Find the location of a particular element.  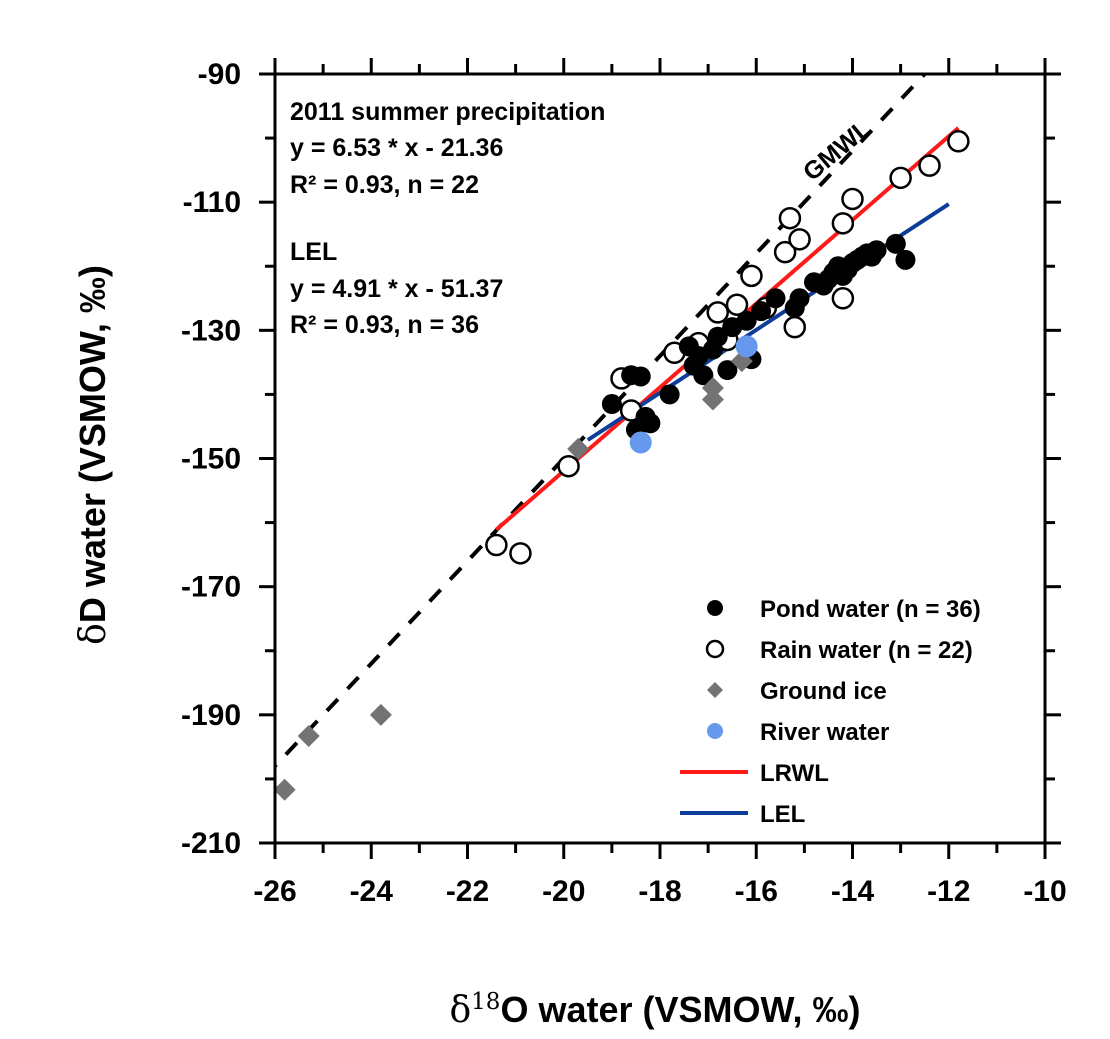

x-tick-label: -26 is located at coordinates (274, 891).